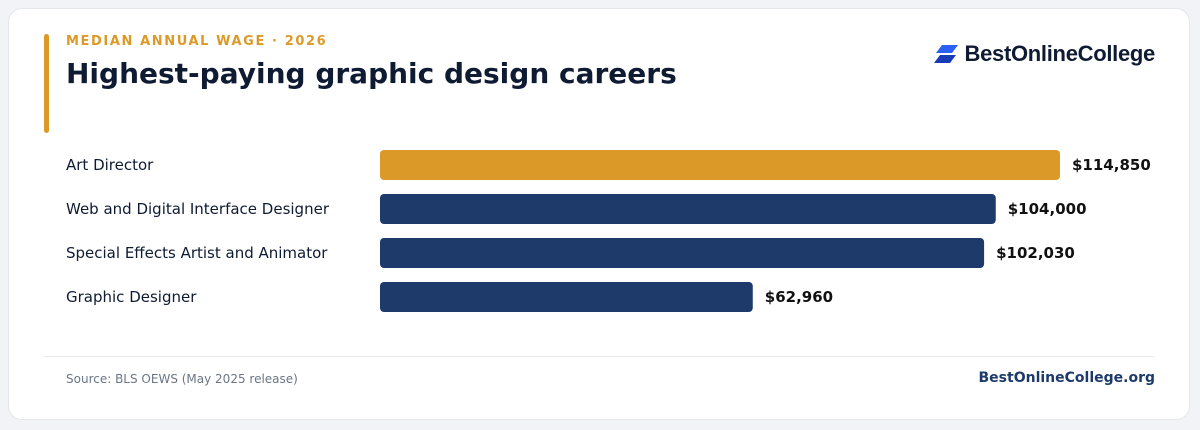  I want to click on value-label: $62,960, so click(799, 297).